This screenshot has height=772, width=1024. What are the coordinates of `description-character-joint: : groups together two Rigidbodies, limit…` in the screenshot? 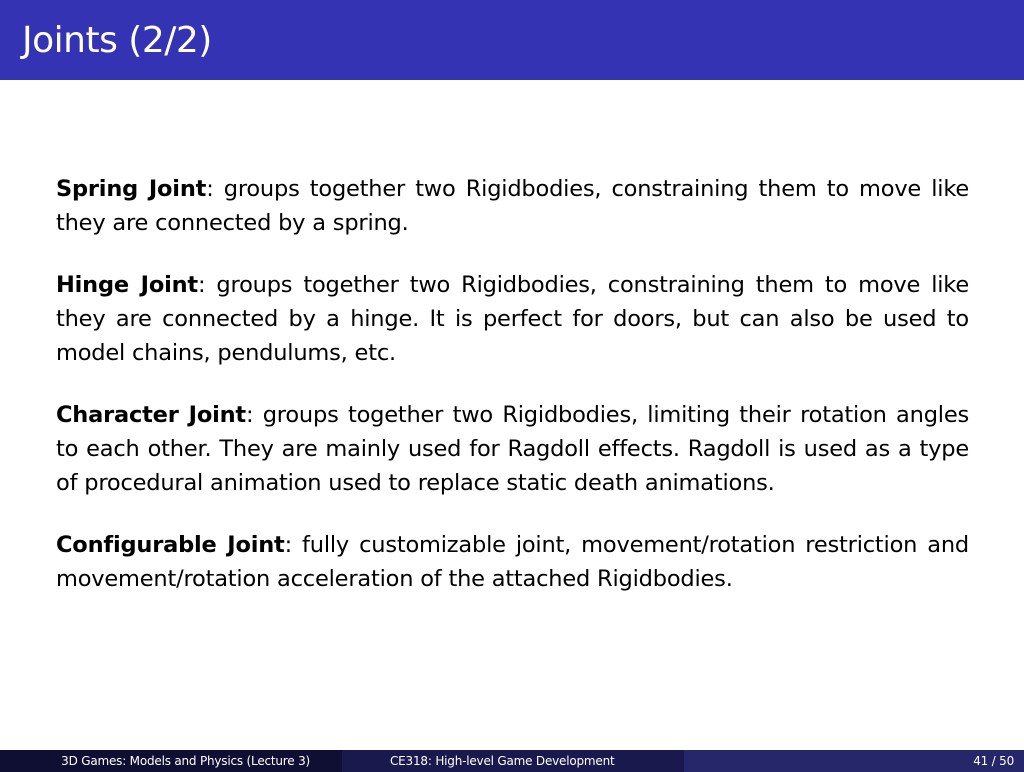 It's located at (513, 449).